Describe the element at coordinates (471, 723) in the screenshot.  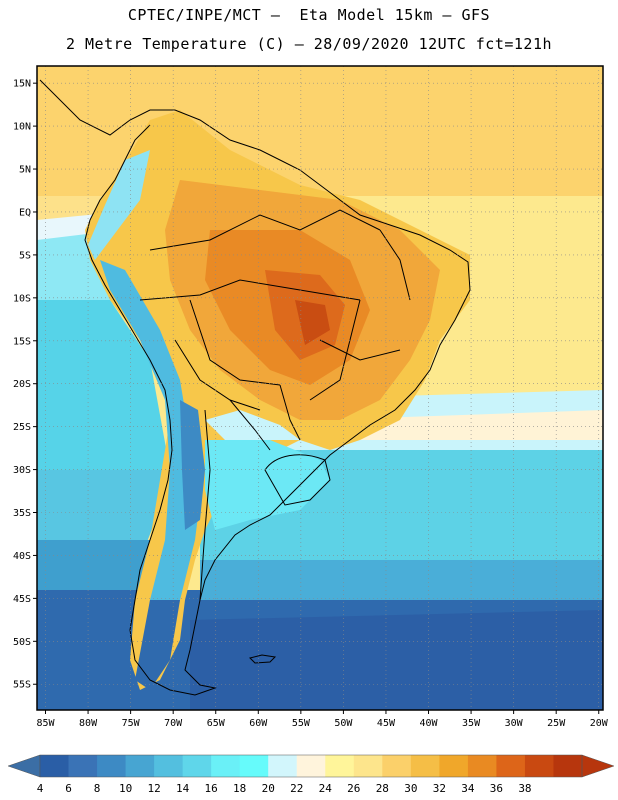
I see `lon-tick-label: 35W` at that location.